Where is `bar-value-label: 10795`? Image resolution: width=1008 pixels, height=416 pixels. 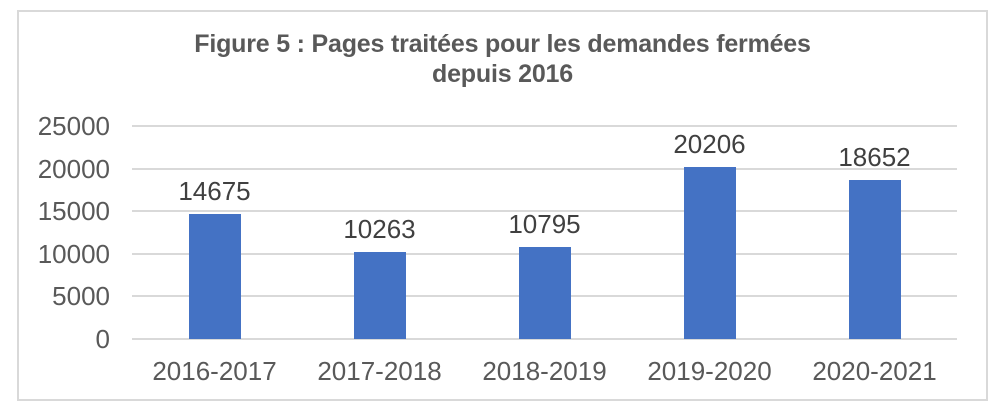 bar-value-label: 10795 is located at coordinates (544, 224).